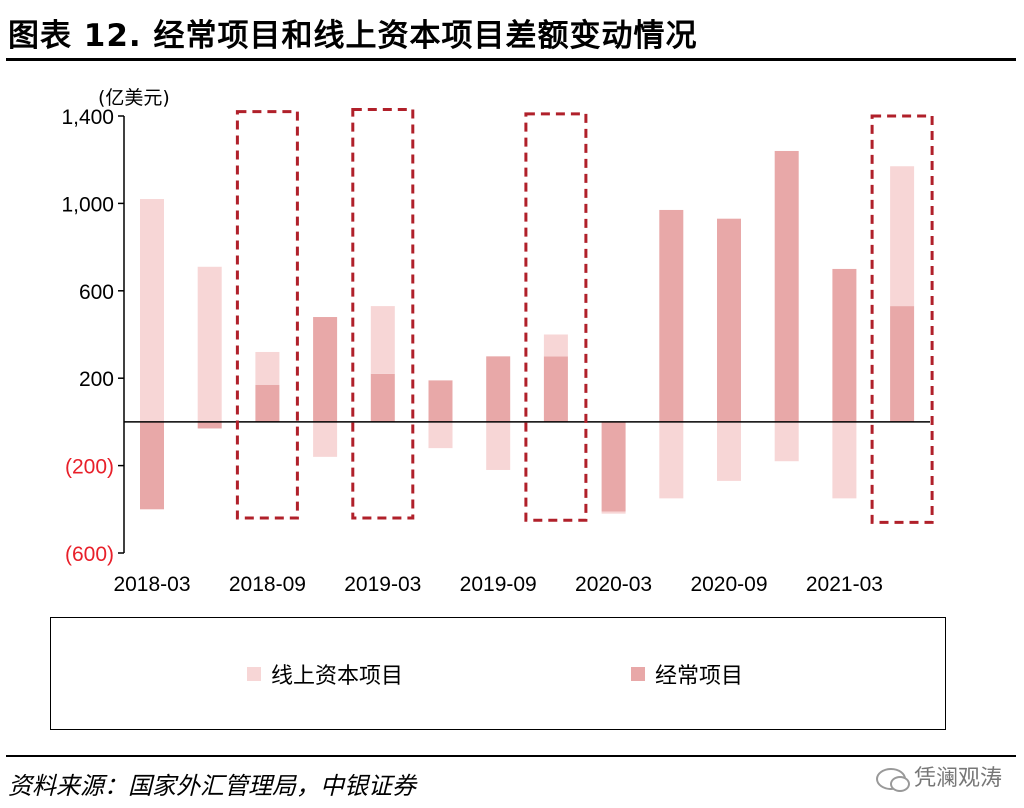  What do you see at coordinates (613, 584) in the screenshot?
I see `x-tick-label: 2020-03` at bounding box center [613, 584].